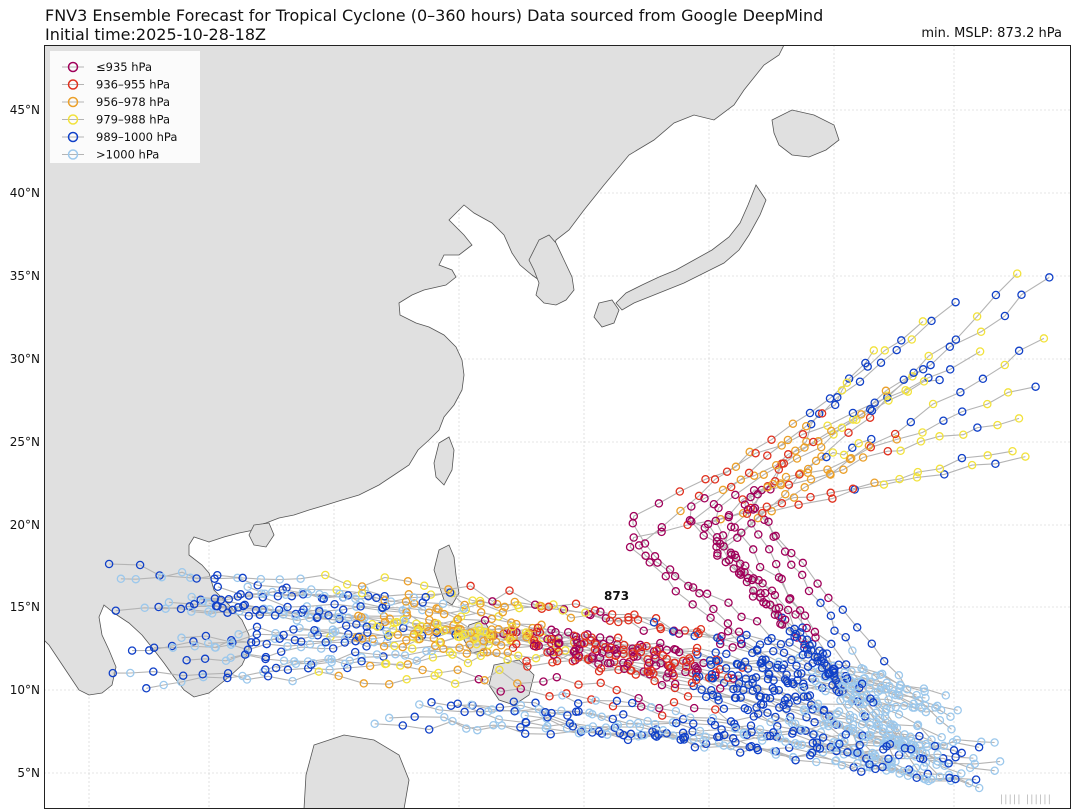 This screenshot has width=1080, height=809. What do you see at coordinates (24, 525) in the screenshot?
I see `latitude-label: 20°N` at bounding box center [24, 525].